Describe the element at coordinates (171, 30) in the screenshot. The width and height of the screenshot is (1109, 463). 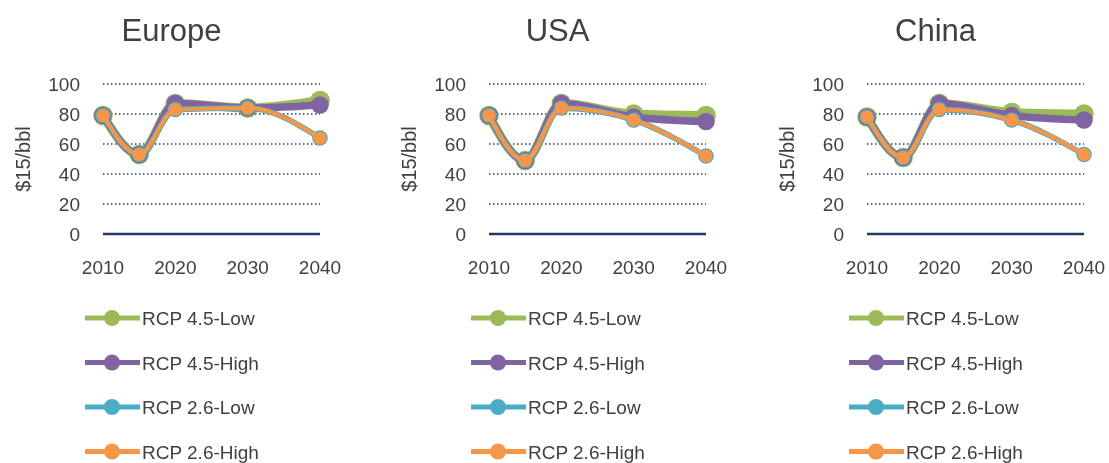
I see `chart-title: Europe` at that location.